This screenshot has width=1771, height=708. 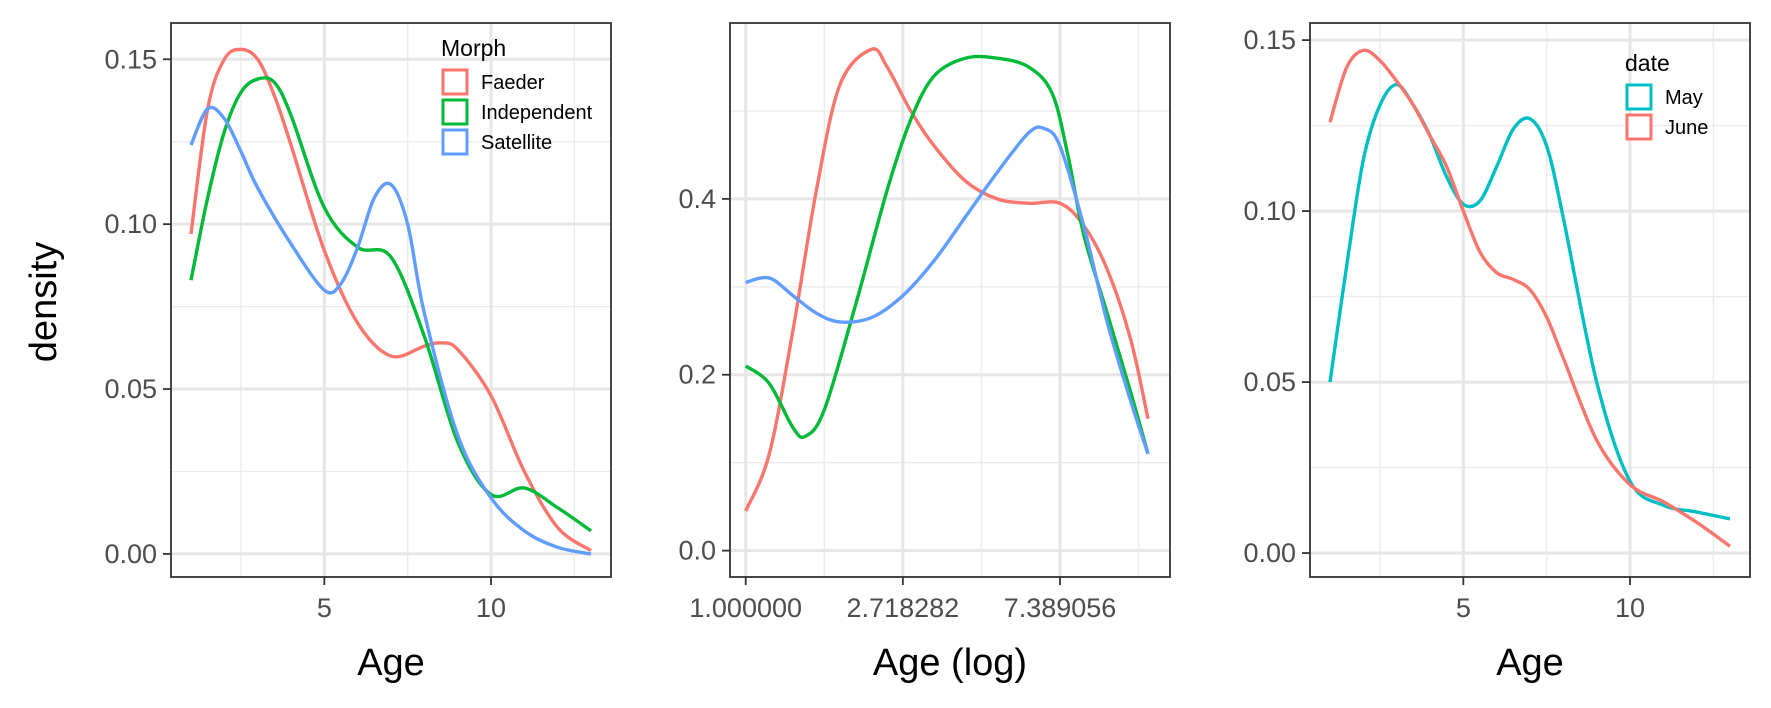 I want to click on panel-3-y-tick-label: 0.10, so click(x=1269, y=211).